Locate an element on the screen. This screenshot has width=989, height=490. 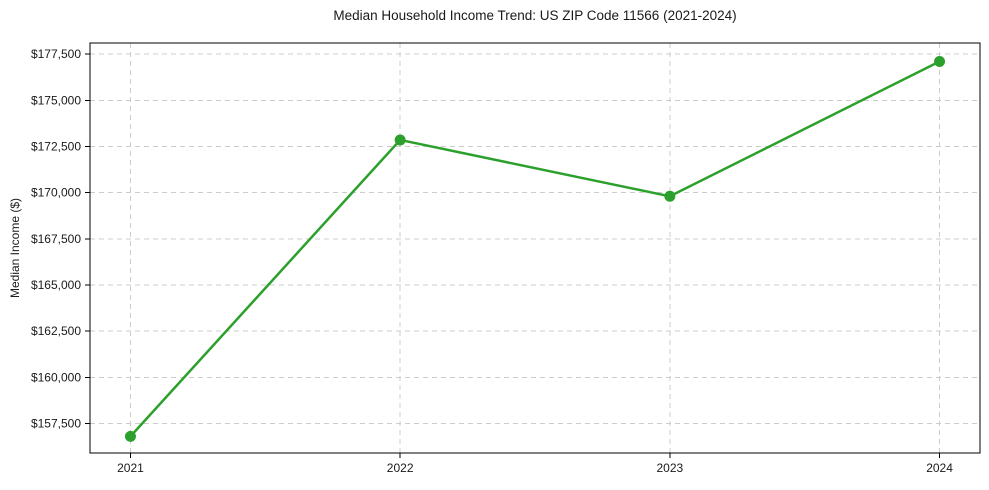
y-tick-label: $160,000 is located at coordinates (56, 377).